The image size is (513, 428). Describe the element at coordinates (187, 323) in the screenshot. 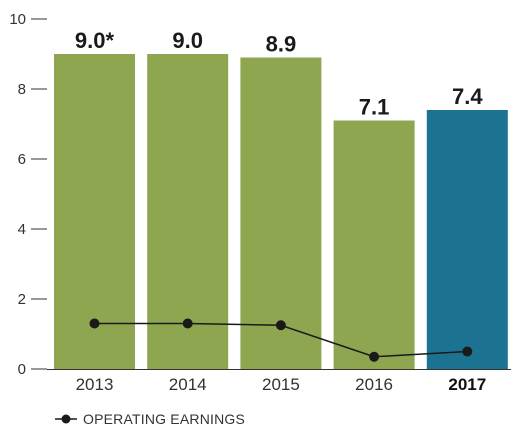

I see `operating-earnings-point-2014` at that location.